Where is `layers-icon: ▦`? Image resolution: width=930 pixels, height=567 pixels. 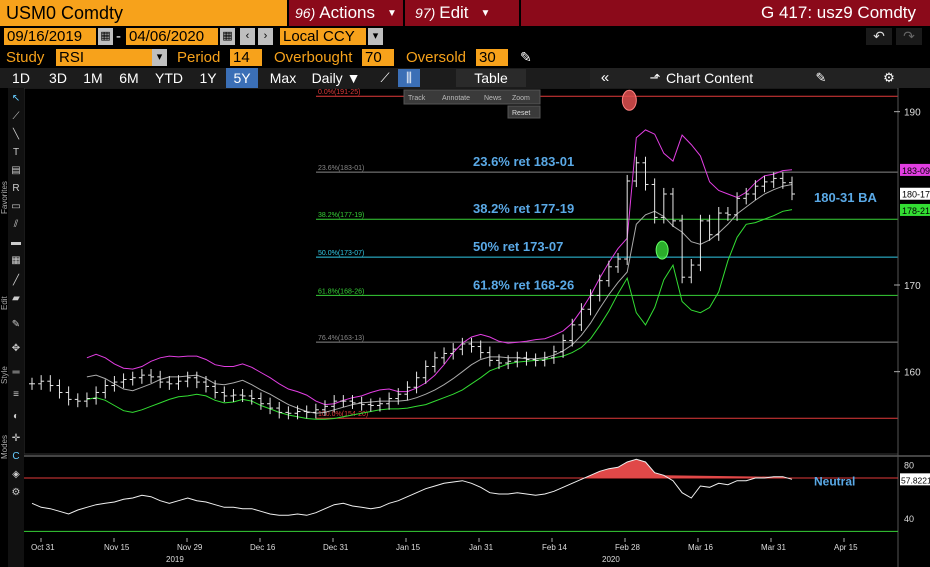 layers-icon: ▦ is located at coordinates (16, 260).